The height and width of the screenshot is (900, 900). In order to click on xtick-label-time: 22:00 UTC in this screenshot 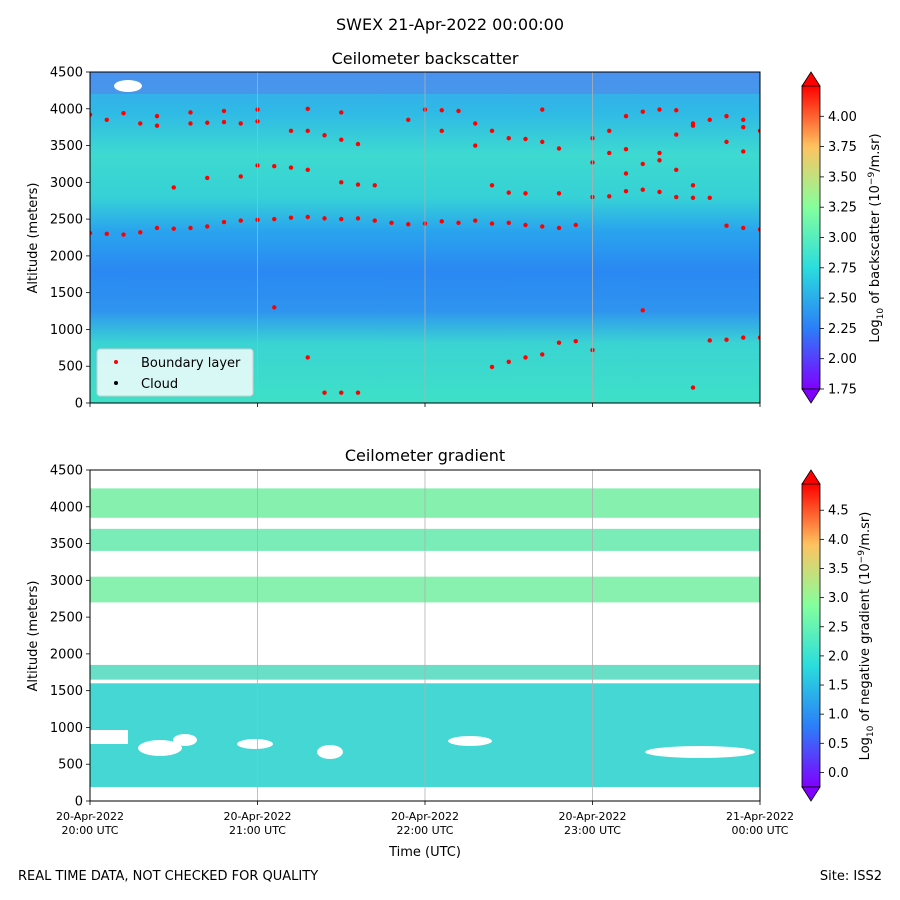, I will do `click(424, 830)`.